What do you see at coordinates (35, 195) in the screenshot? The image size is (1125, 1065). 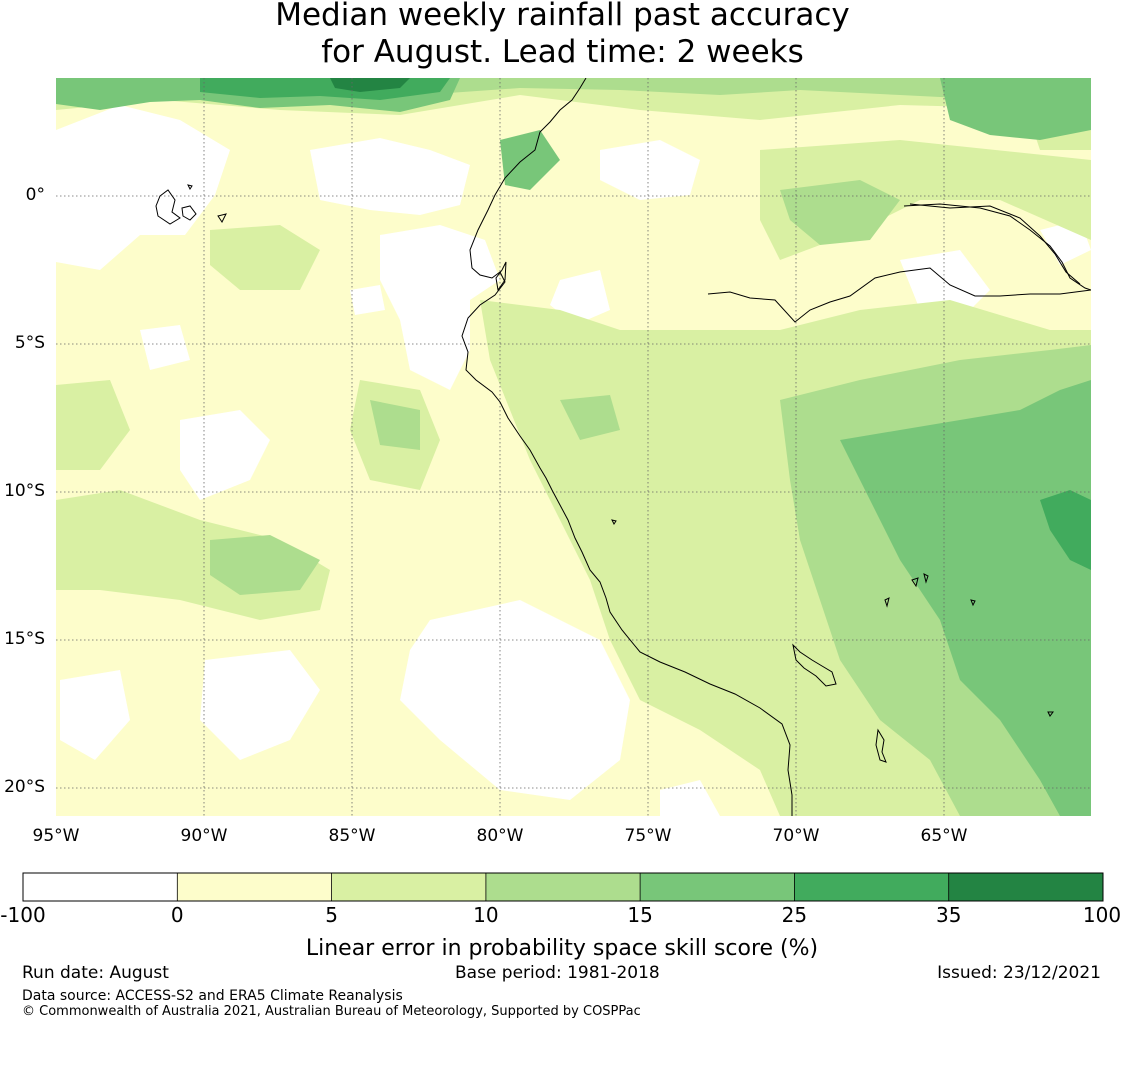 I see `lat-label: 0°` at bounding box center [35, 195].